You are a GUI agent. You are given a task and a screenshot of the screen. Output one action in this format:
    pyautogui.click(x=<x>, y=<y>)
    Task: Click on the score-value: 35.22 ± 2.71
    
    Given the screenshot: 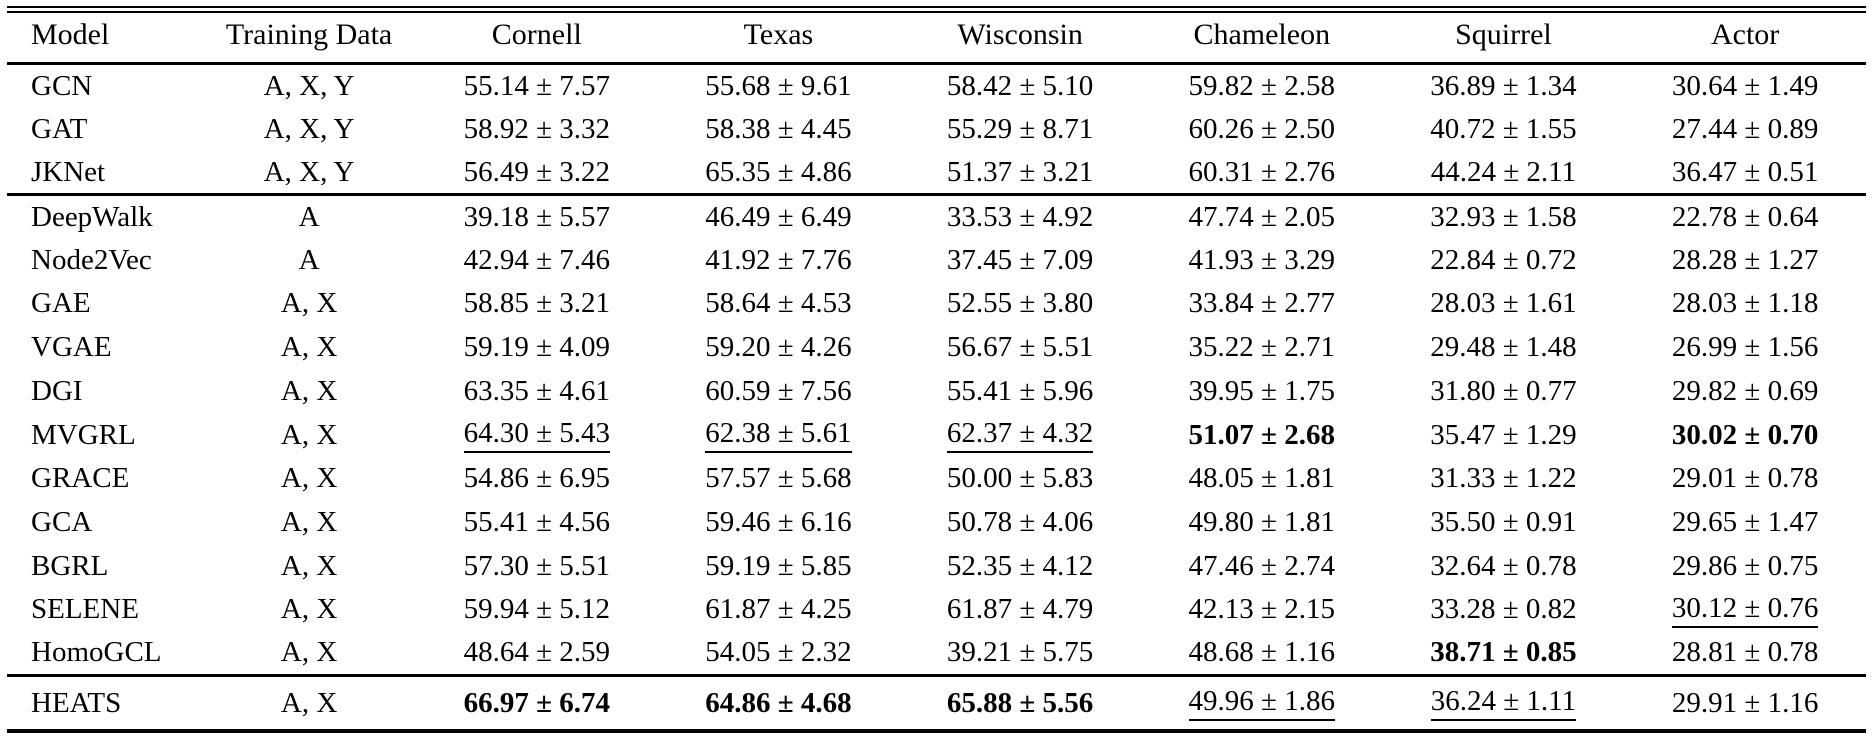 What is the action you would take?
    pyautogui.click(x=1261, y=347)
    